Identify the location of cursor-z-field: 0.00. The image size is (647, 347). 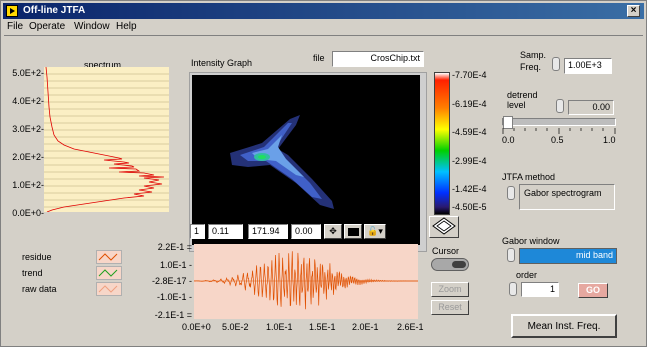
(306, 231).